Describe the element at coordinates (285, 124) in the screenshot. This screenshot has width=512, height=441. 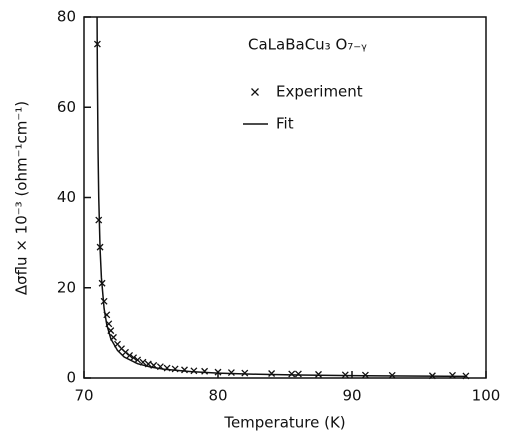
I see `legend-label: Fit` at that location.